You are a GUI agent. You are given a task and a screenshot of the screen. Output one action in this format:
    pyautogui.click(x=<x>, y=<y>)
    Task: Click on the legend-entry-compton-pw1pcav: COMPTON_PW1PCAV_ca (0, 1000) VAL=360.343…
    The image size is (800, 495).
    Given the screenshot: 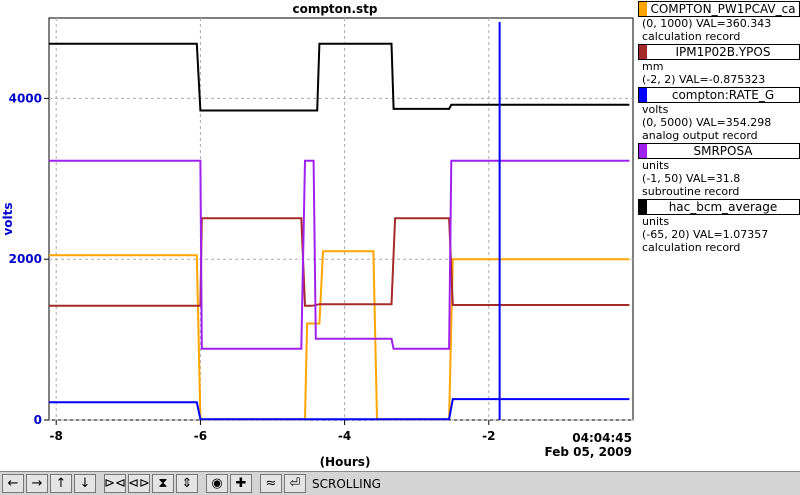 What is the action you would take?
    pyautogui.click(x=719, y=22)
    